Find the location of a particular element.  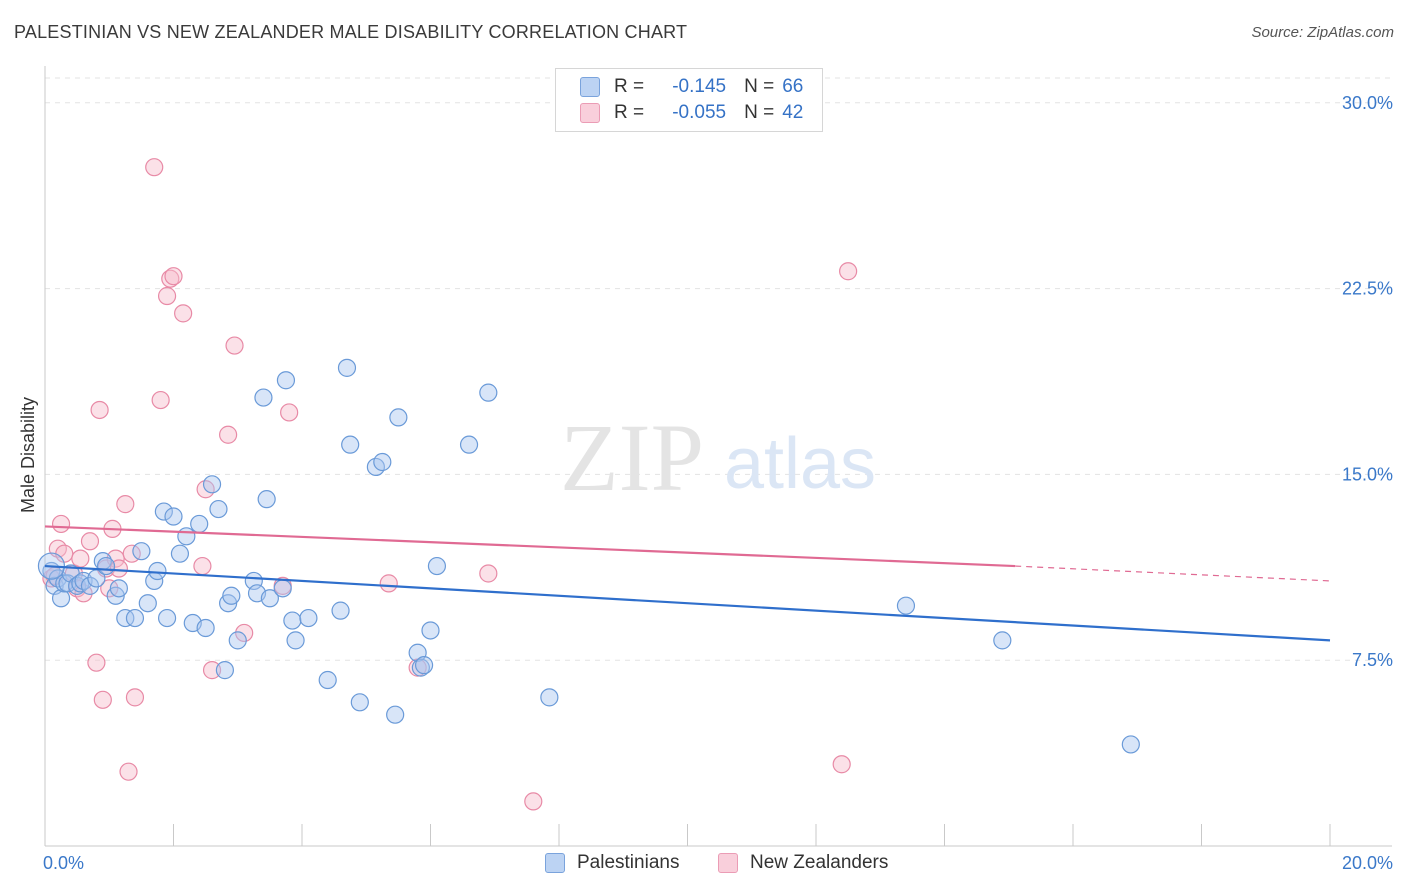

legend-item-palestinians: Palestinians is located at coordinates (612, 863).